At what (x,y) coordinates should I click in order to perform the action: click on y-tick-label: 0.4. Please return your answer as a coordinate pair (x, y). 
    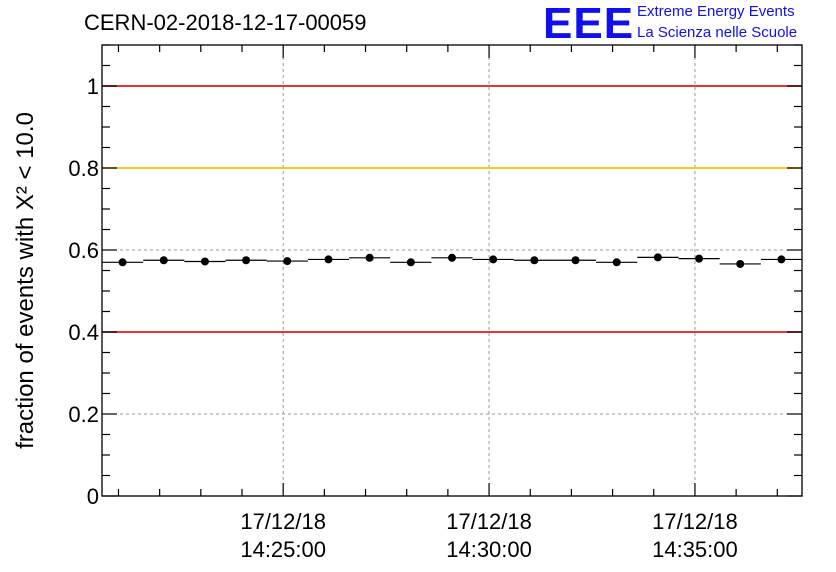
    Looking at the image, I should click on (83, 332).